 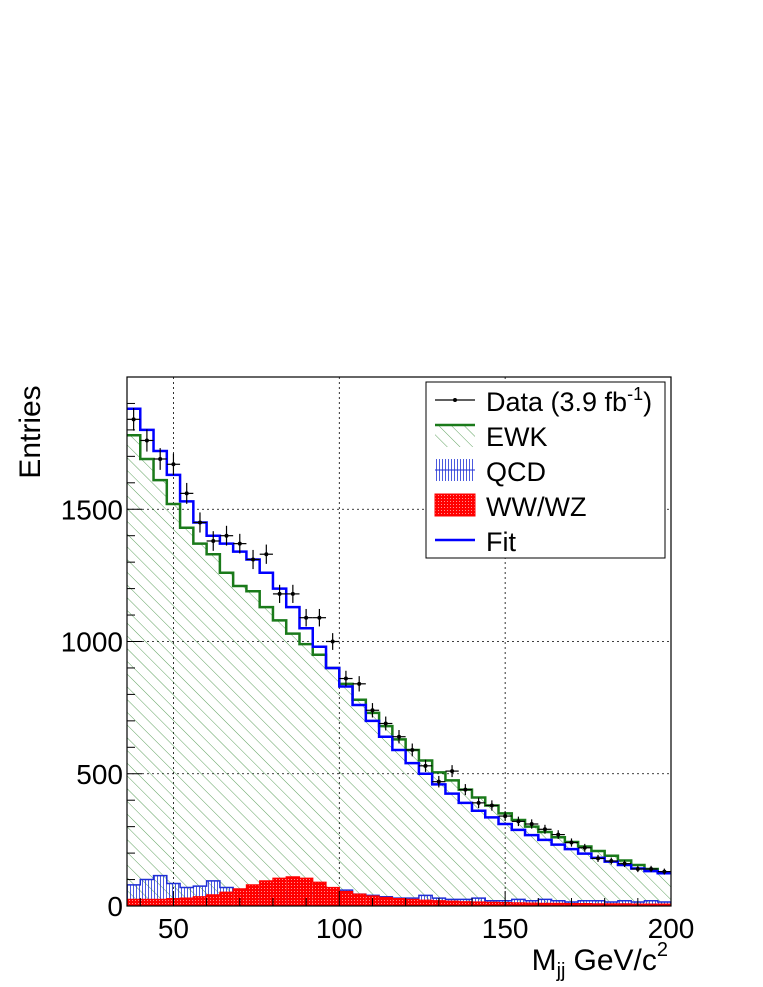 What do you see at coordinates (92, 642) in the screenshot?
I see `y-tick-label: 1000` at bounding box center [92, 642].